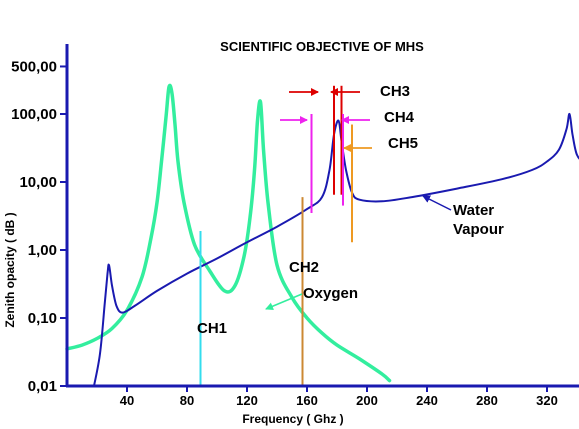  Describe the element at coordinates (307, 400) in the screenshot. I see `x-tick-label: 160` at that location.